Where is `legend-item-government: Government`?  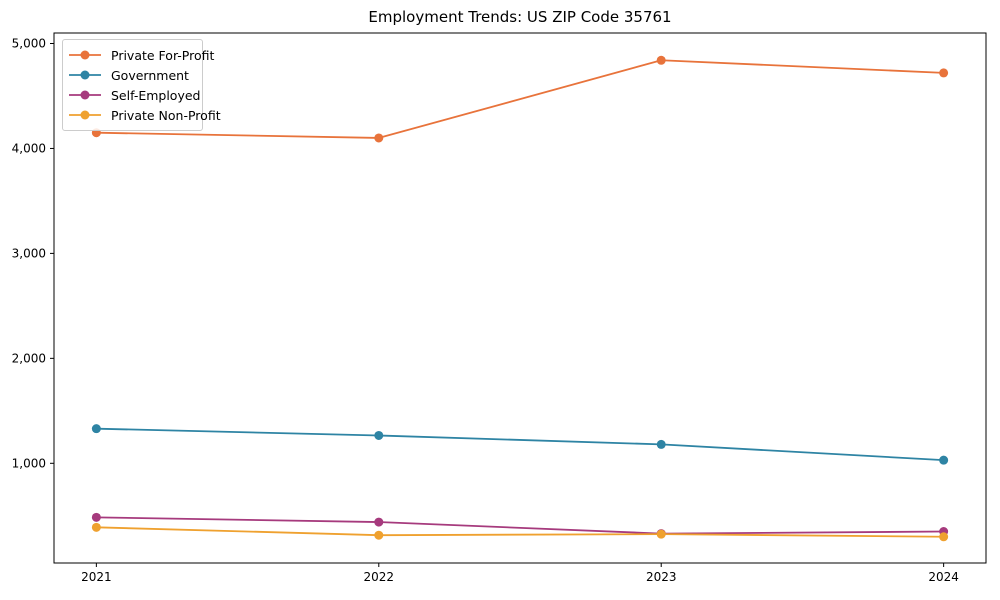
legend-item-government: Government is located at coordinates (132, 75).